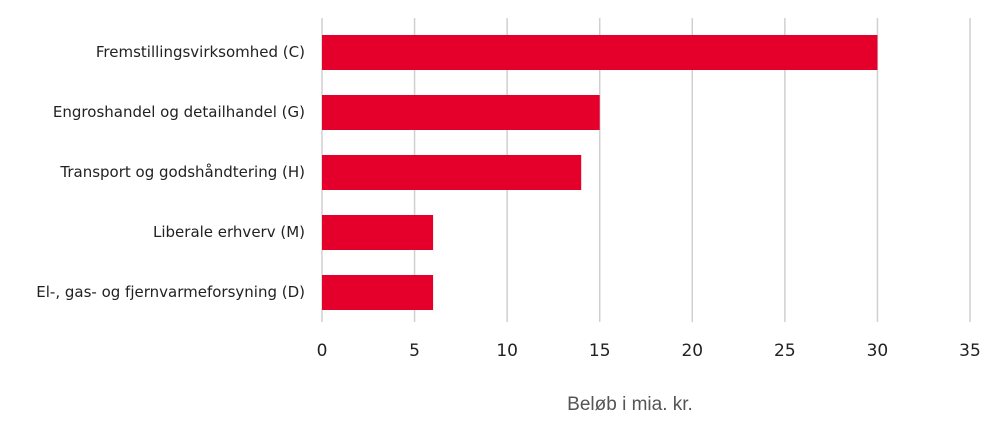  What do you see at coordinates (414, 351) in the screenshot?
I see `x-tick-label: 5` at bounding box center [414, 351].